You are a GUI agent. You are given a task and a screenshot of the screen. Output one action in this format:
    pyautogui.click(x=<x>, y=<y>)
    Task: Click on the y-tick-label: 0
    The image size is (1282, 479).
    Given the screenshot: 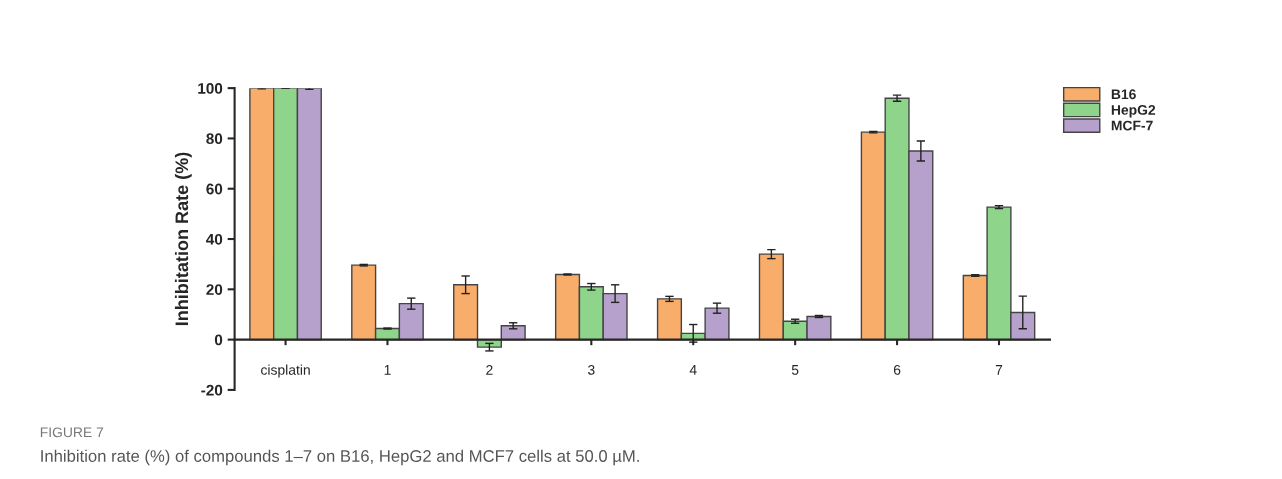 What is the action you would take?
    pyautogui.click(x=218, y=340)
    